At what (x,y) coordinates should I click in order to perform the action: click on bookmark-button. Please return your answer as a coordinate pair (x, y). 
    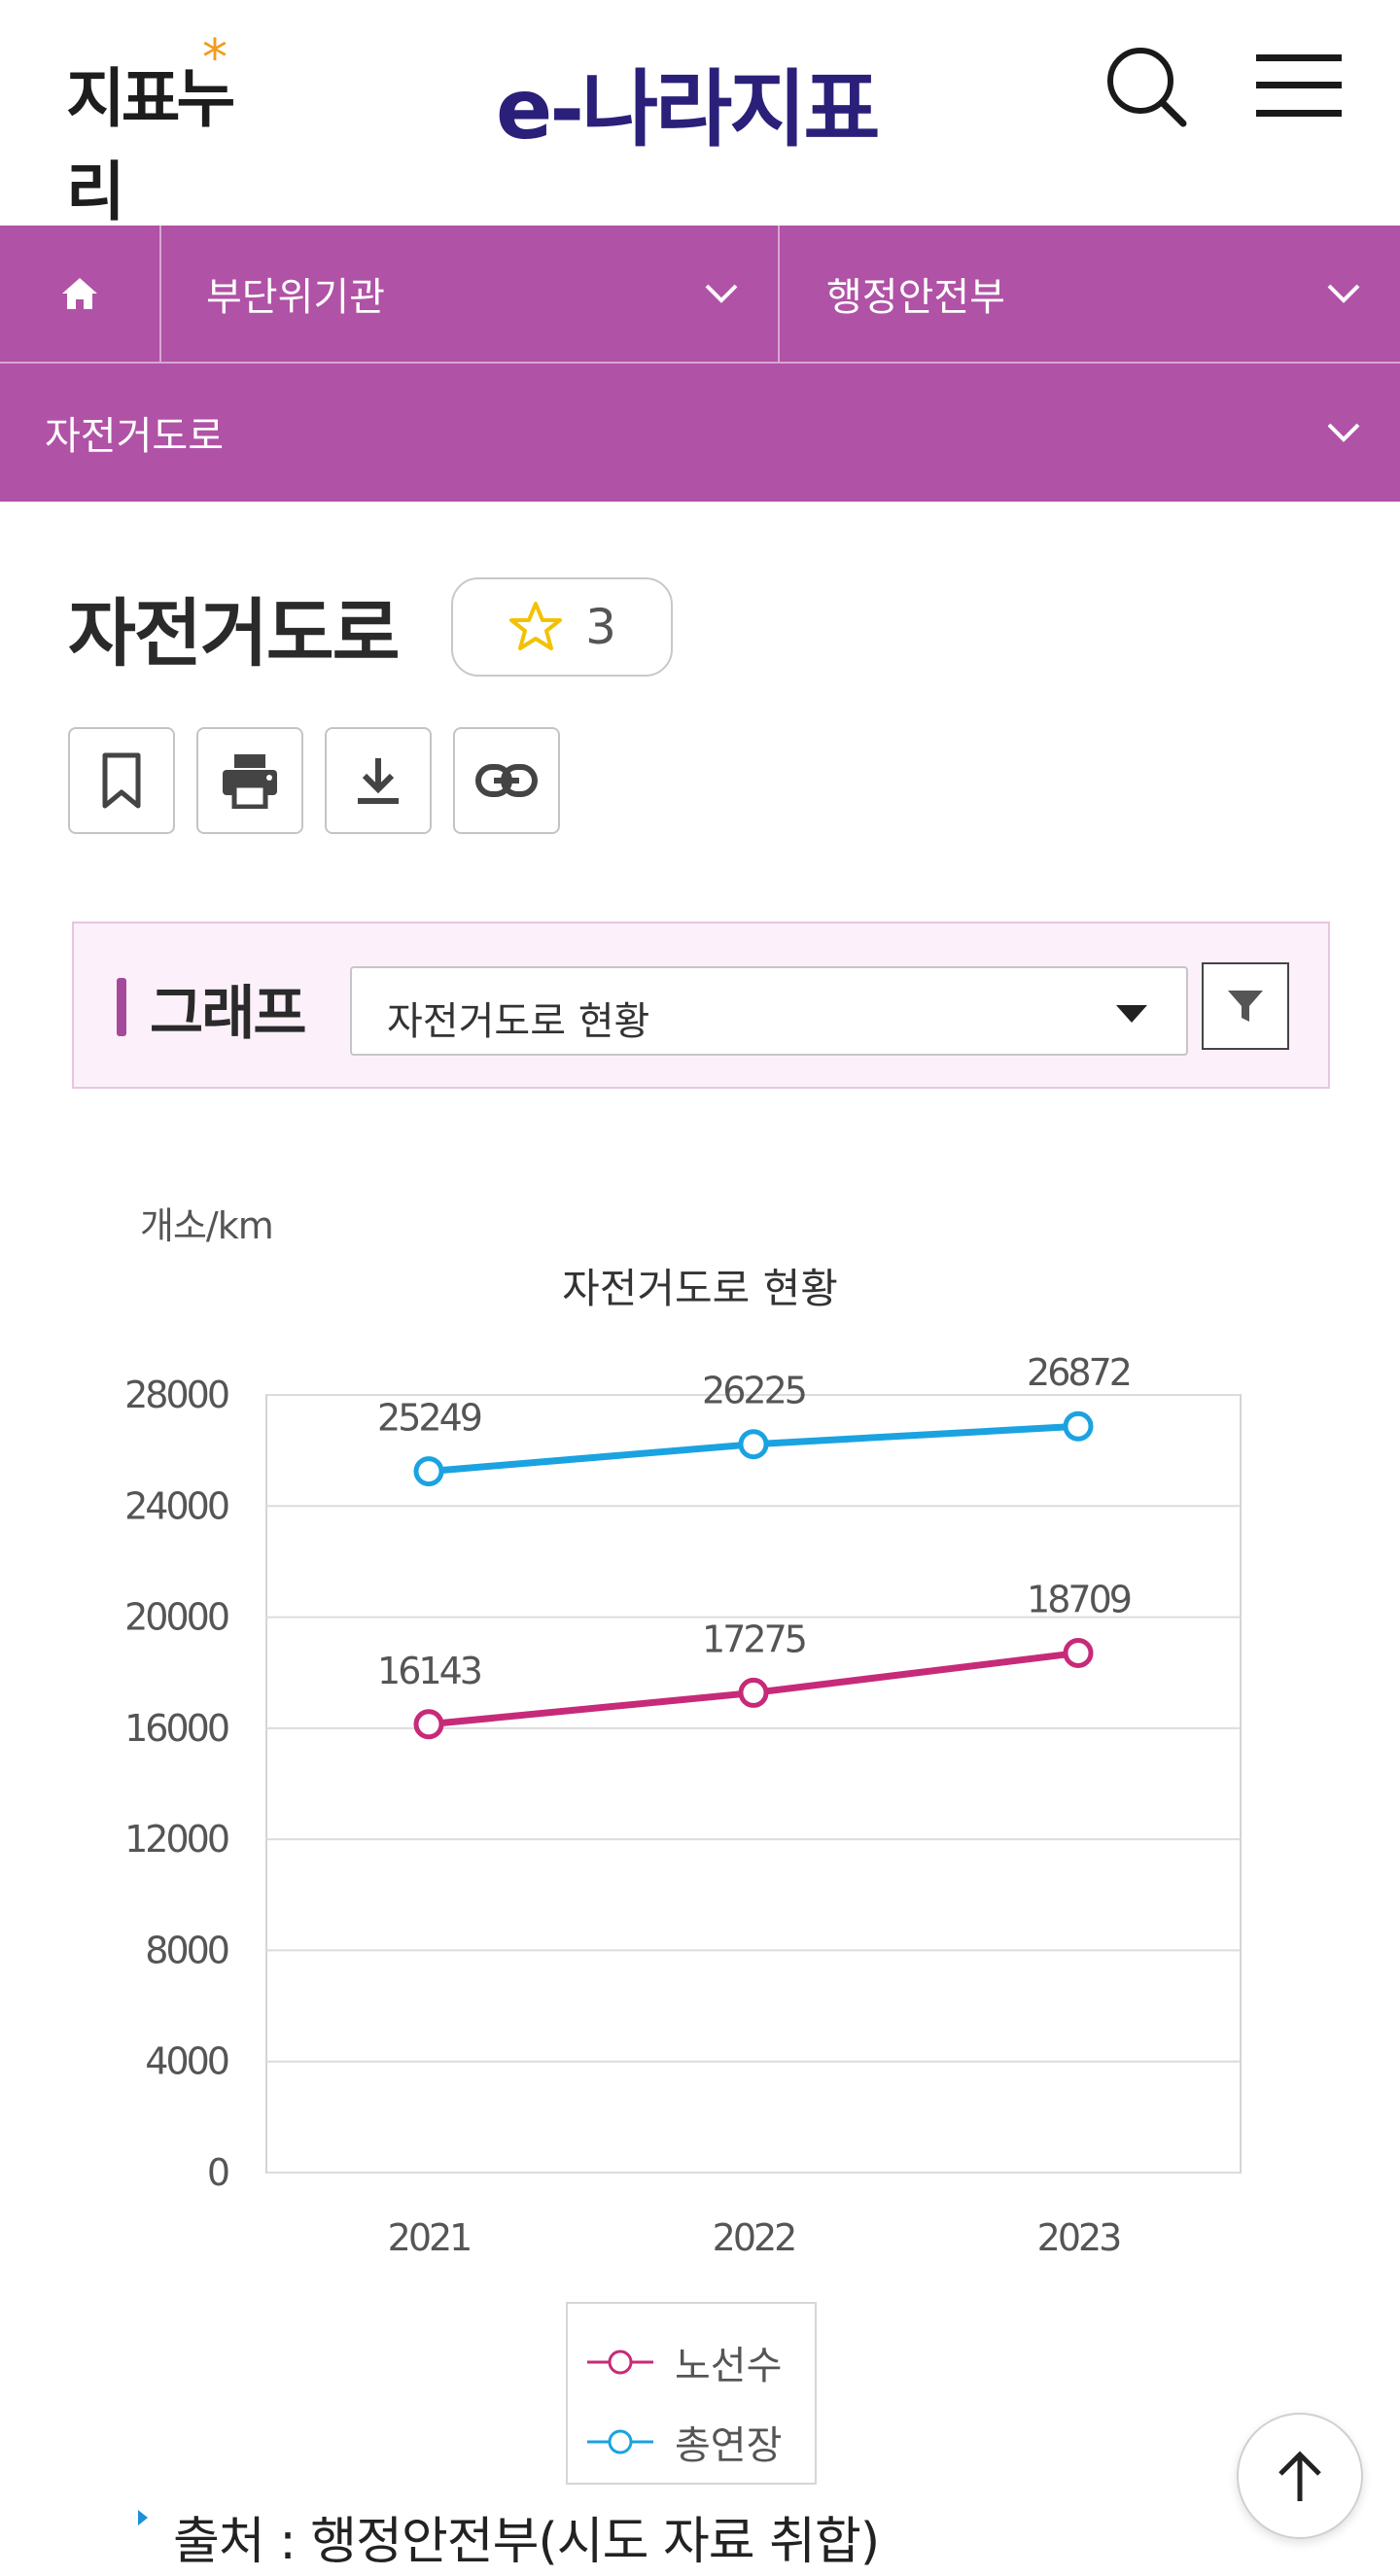
    Looking at the image, I should click on (121, 780).